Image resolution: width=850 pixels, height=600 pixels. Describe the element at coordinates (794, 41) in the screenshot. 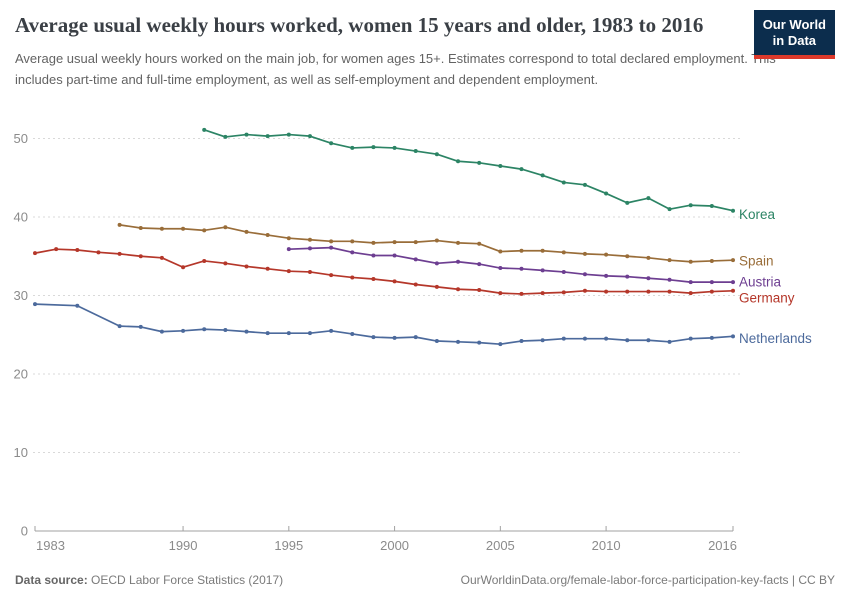

I see `owid-logo-line2: in Data` at that location.